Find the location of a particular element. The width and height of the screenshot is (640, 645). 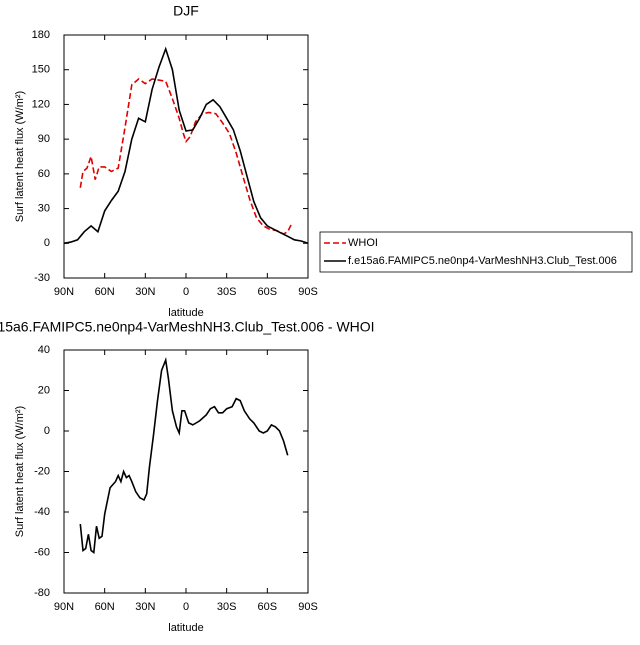

y-tick-label: -20 is located at coordinates (42, 471).